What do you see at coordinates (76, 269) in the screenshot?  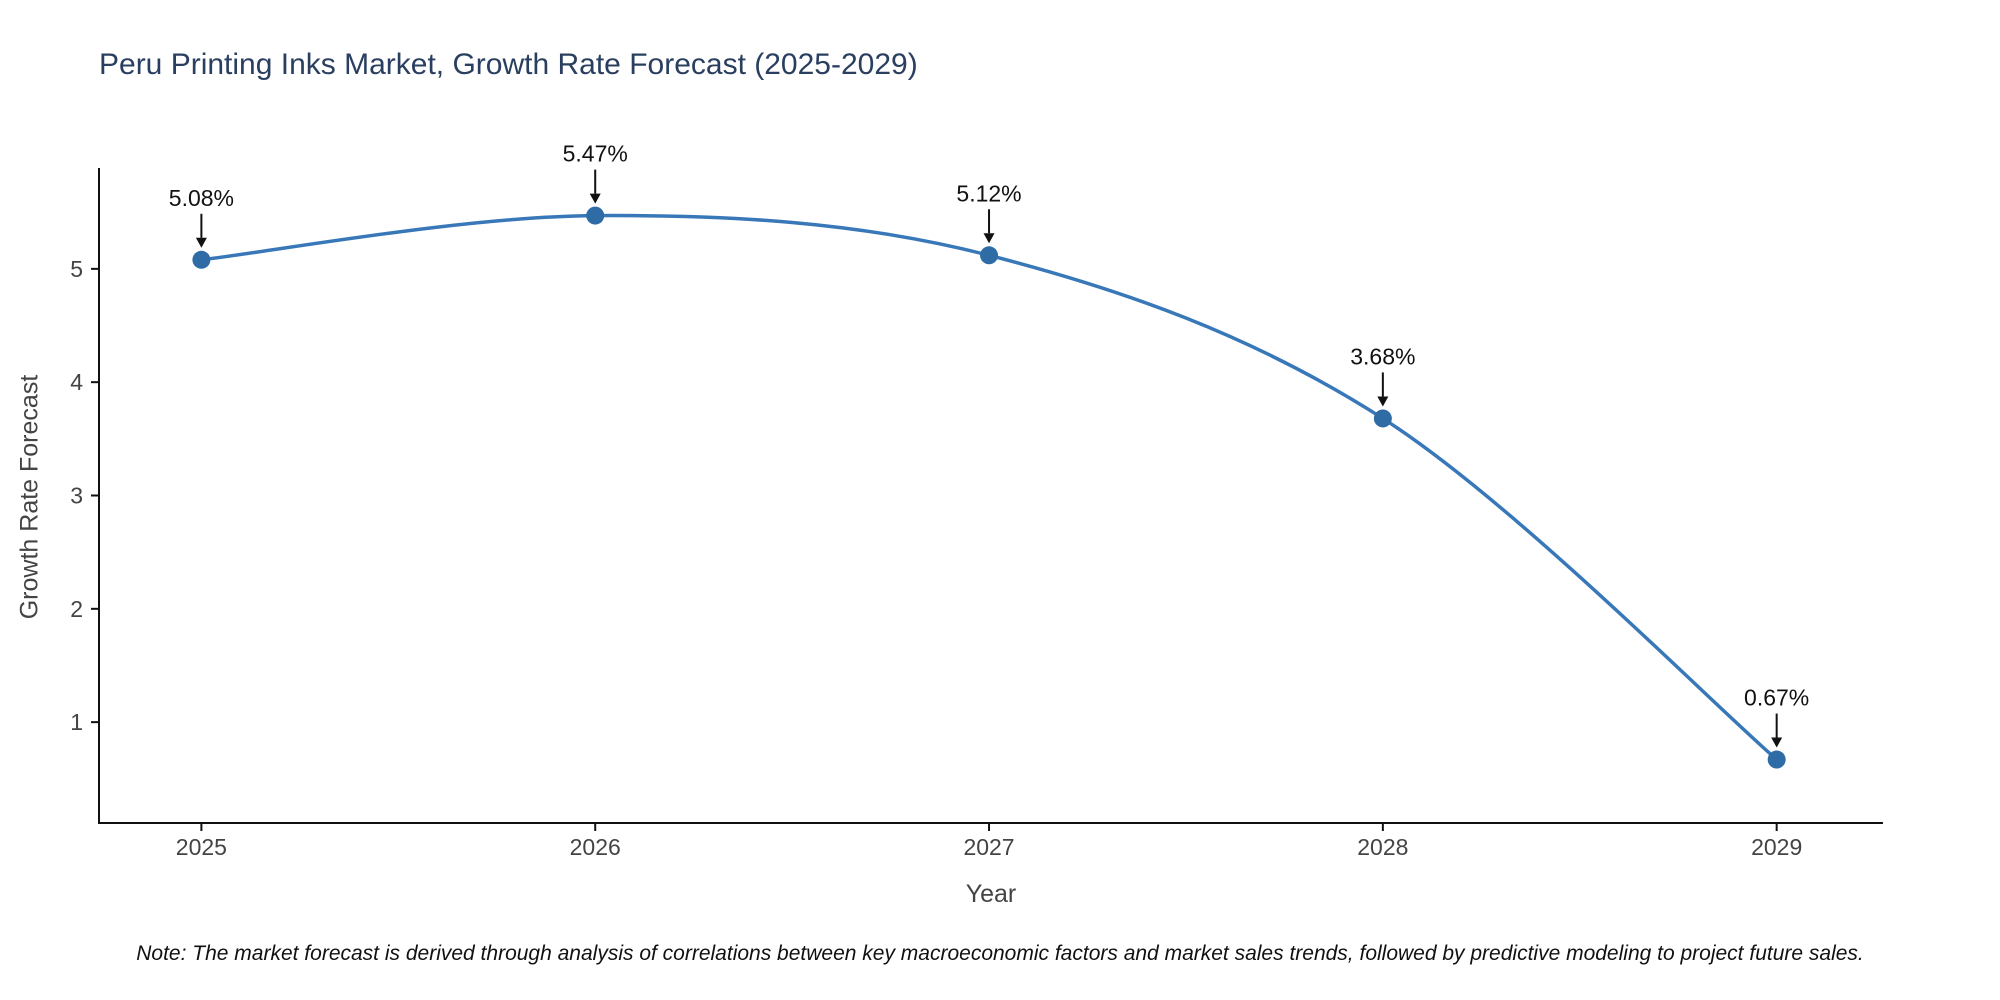 I see `y-tick-label: 5` at bounding box center [76, 269].